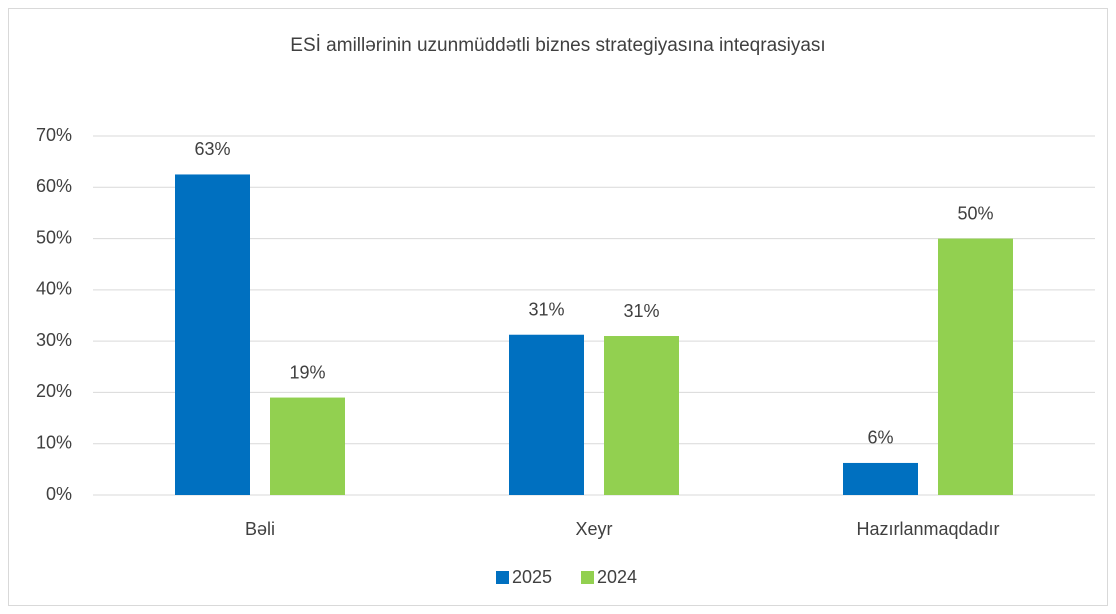 The height and width of the screenshot is (614, 1116). I want to click on x-tick-label: Bəli, so click(260, 529).